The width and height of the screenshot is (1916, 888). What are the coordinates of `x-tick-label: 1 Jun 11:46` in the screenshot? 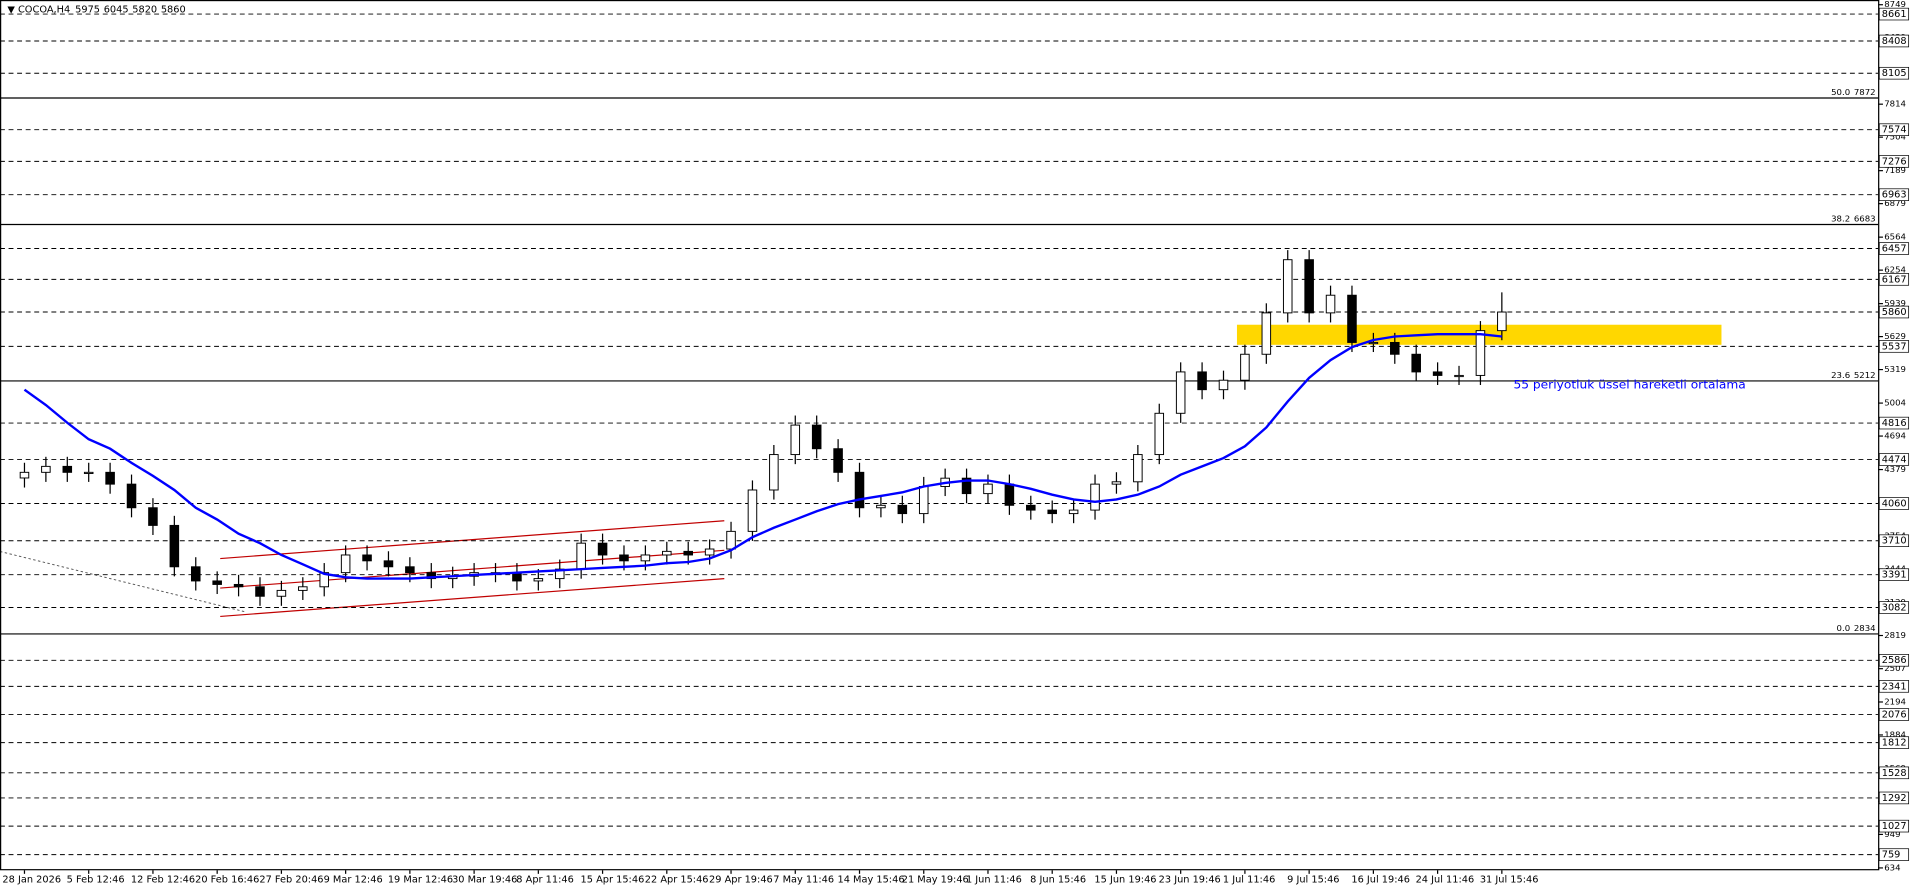 It's located at (994, 880).